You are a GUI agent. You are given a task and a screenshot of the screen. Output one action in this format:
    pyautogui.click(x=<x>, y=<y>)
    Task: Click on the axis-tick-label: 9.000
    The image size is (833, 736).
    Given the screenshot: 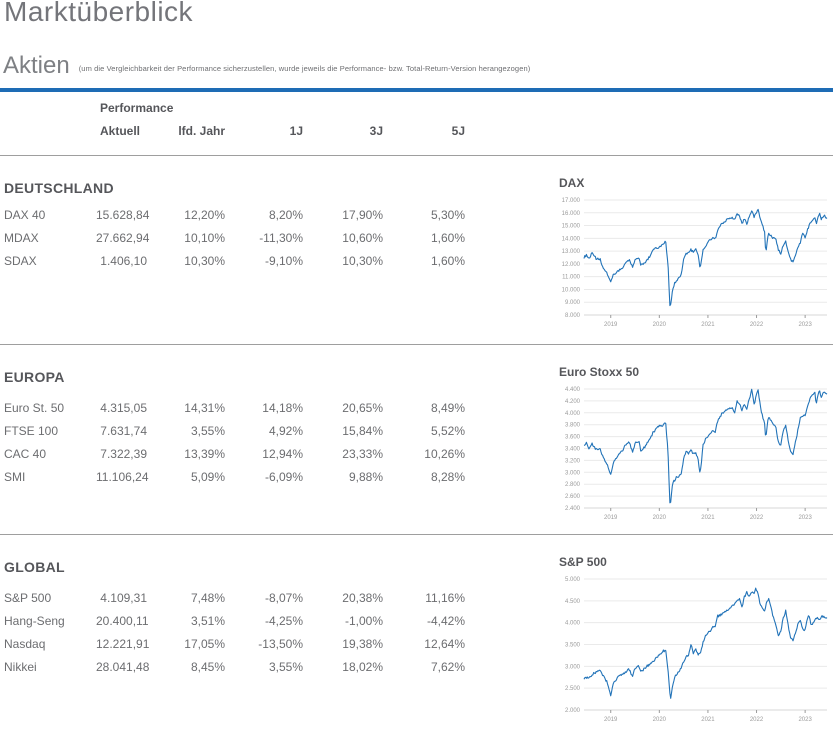 What is the action you would take?
    pyautogui.click(x=573, y=303)
    